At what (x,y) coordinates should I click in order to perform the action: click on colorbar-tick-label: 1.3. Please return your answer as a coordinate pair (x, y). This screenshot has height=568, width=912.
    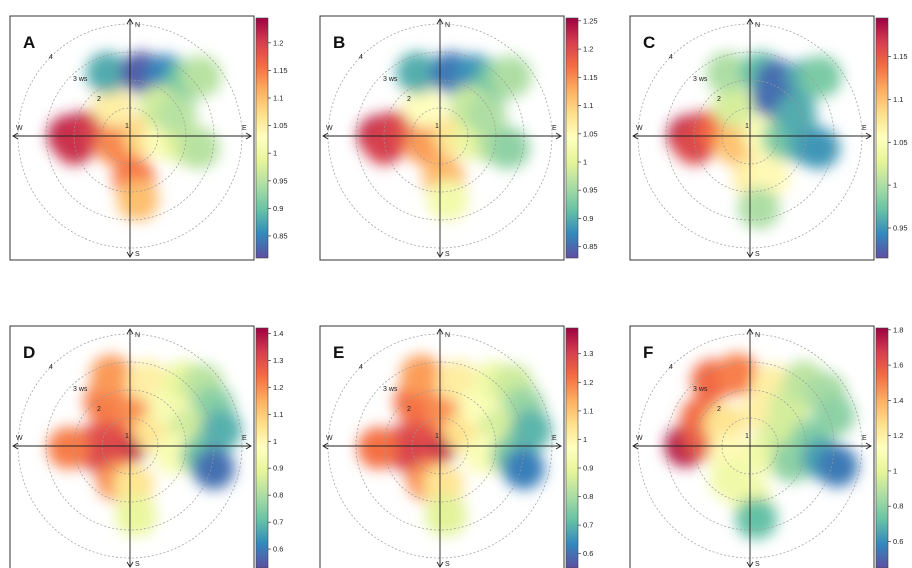
    Looking at the image, I should click on (588, 353).